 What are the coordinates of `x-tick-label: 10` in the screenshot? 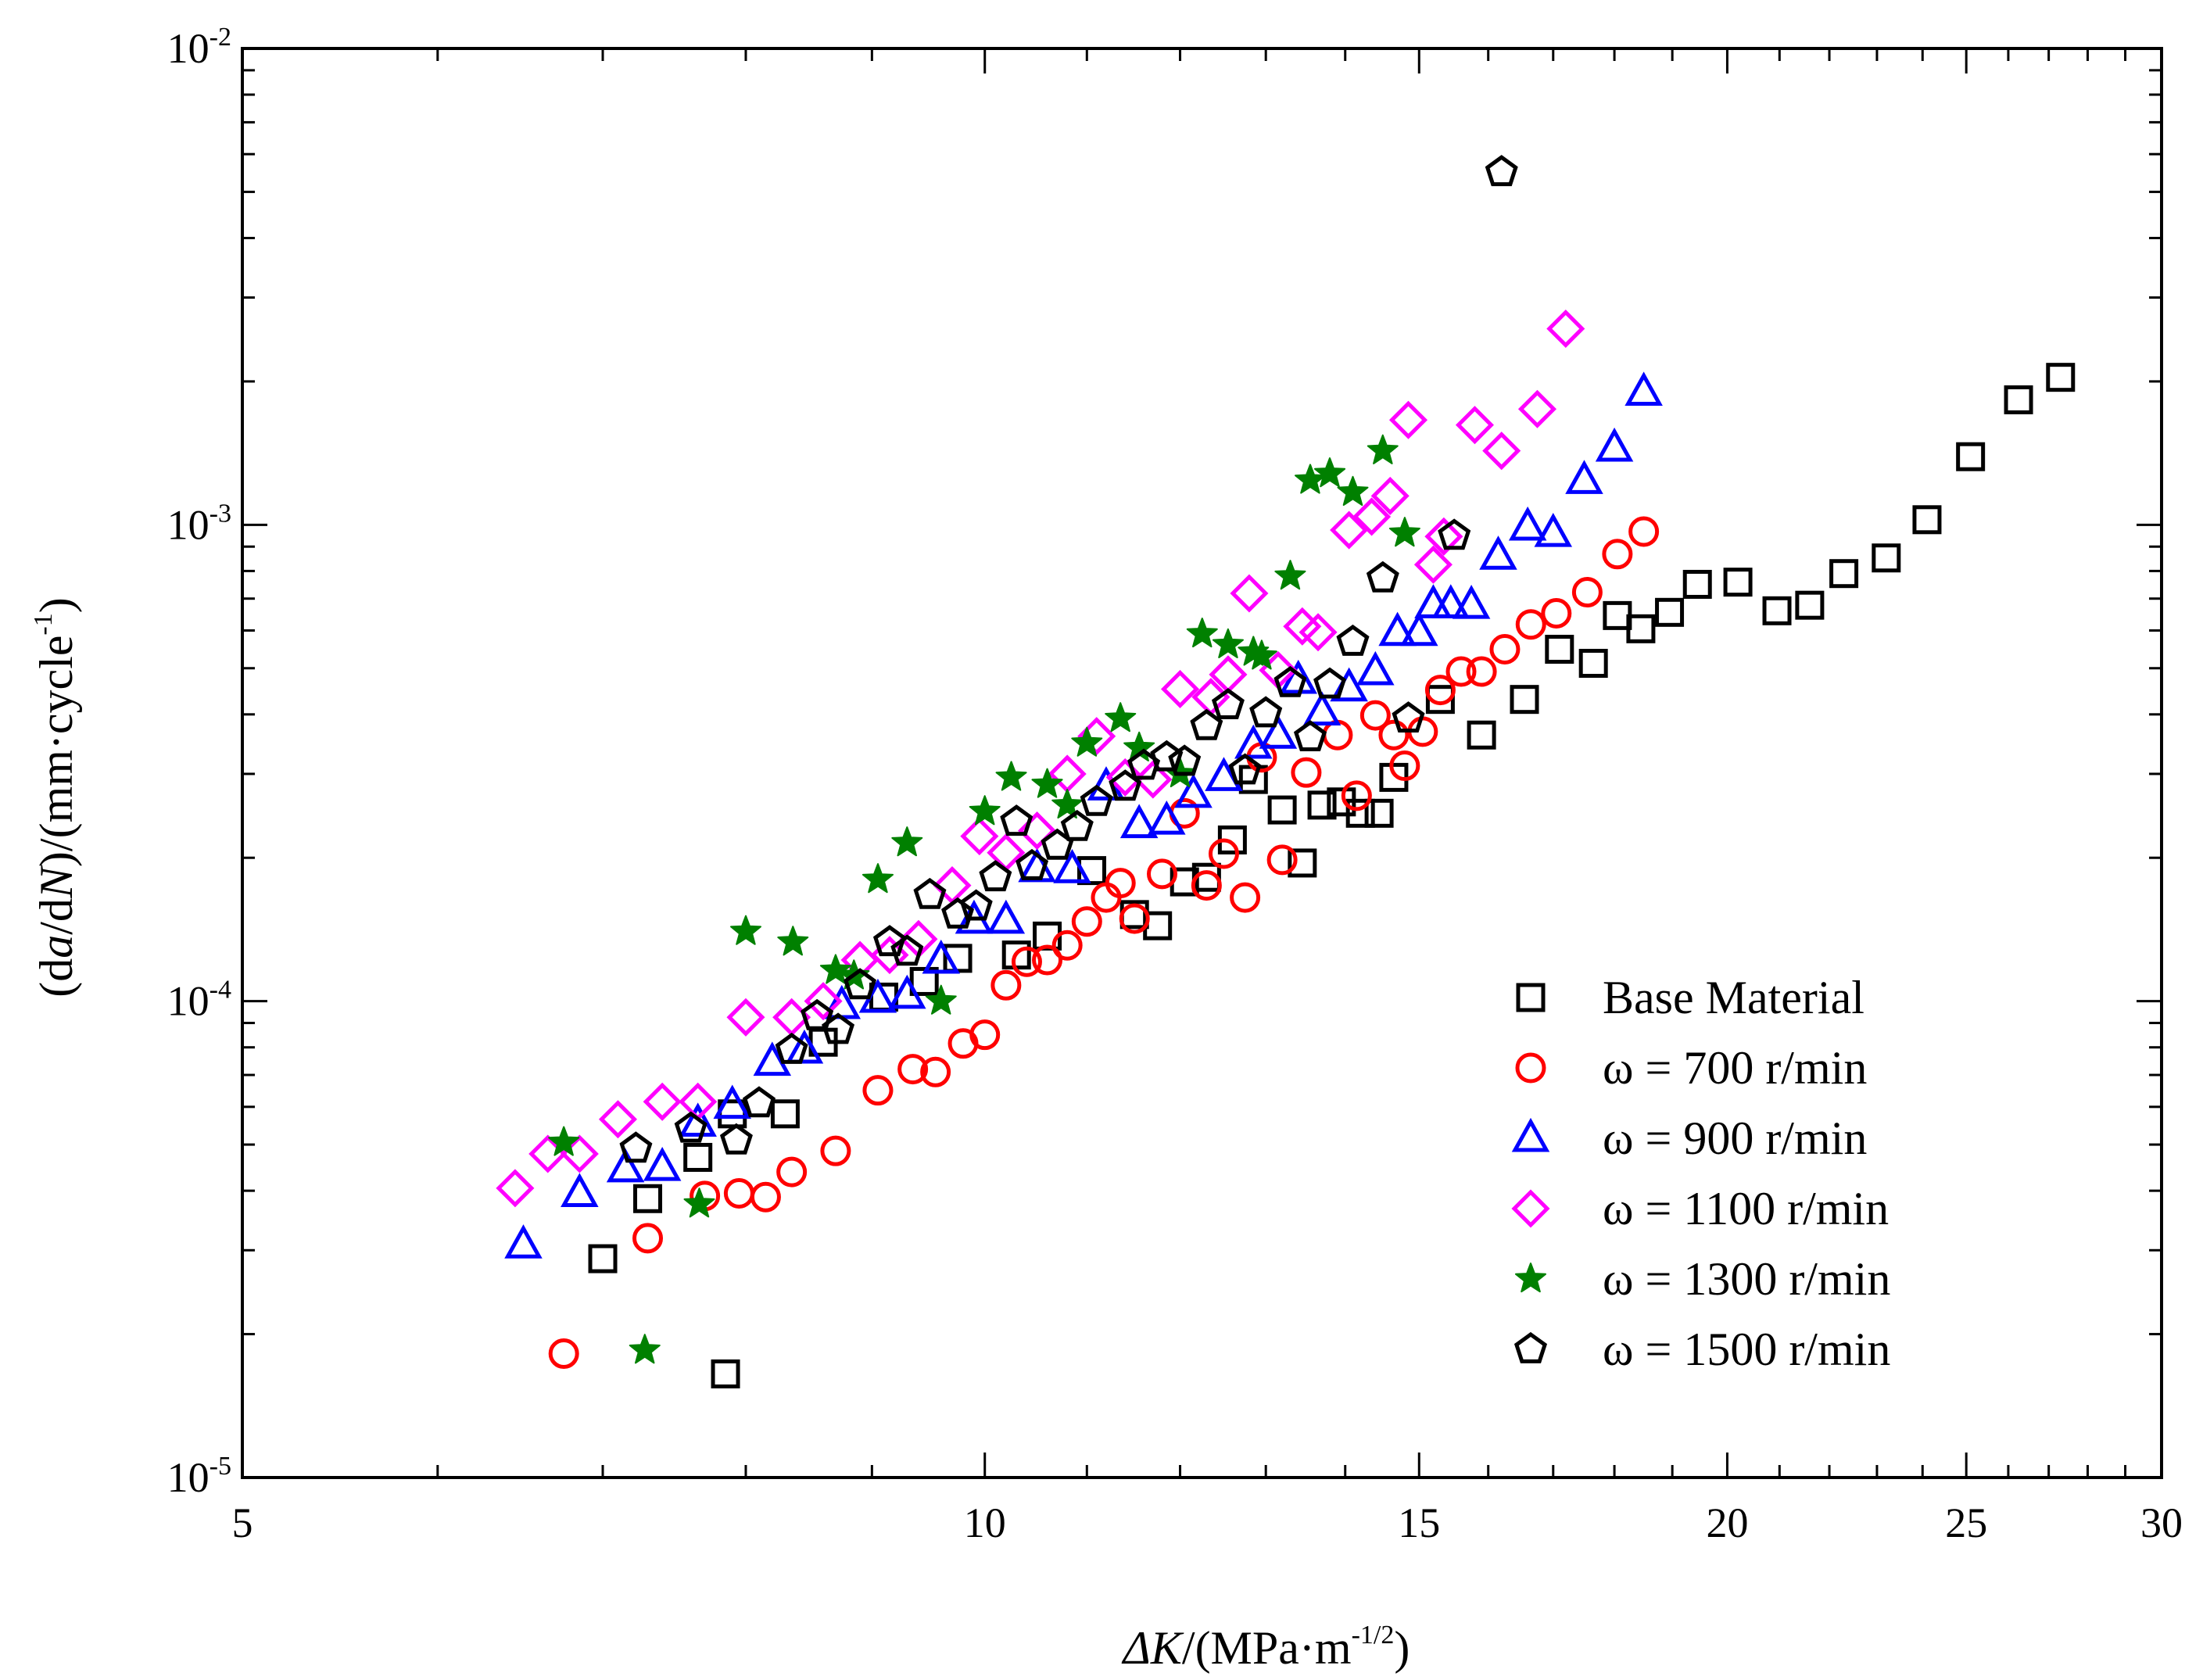 It's located at (985, 1522).